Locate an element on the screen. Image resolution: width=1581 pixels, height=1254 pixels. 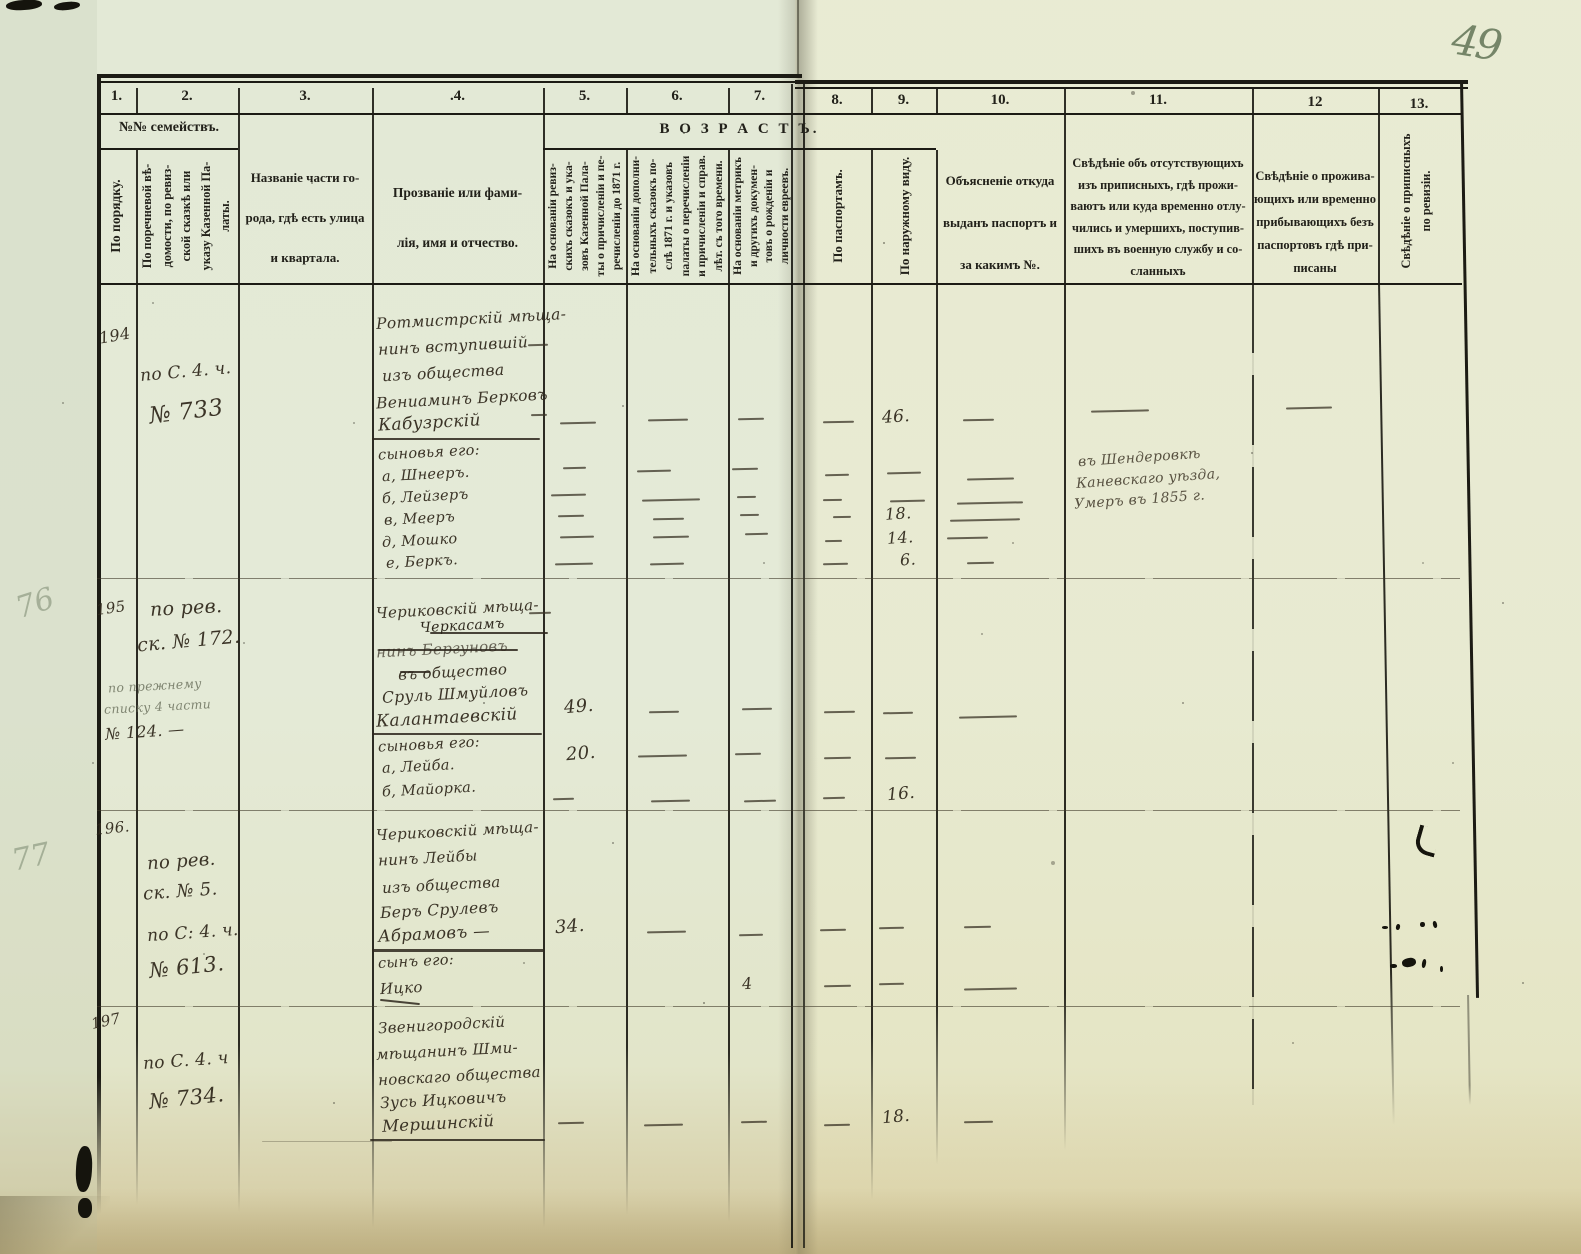
header-col13-title: Свѣдѣніе о приписныхъ по ревизіи. is located at coordinates (1416, 201).